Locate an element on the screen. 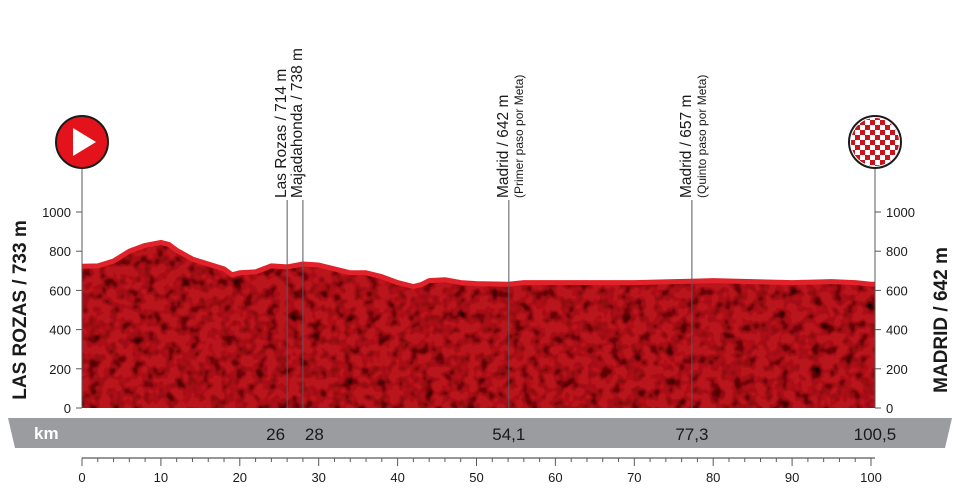  x-tick-label: 90 is located at coordinates (792, 477).